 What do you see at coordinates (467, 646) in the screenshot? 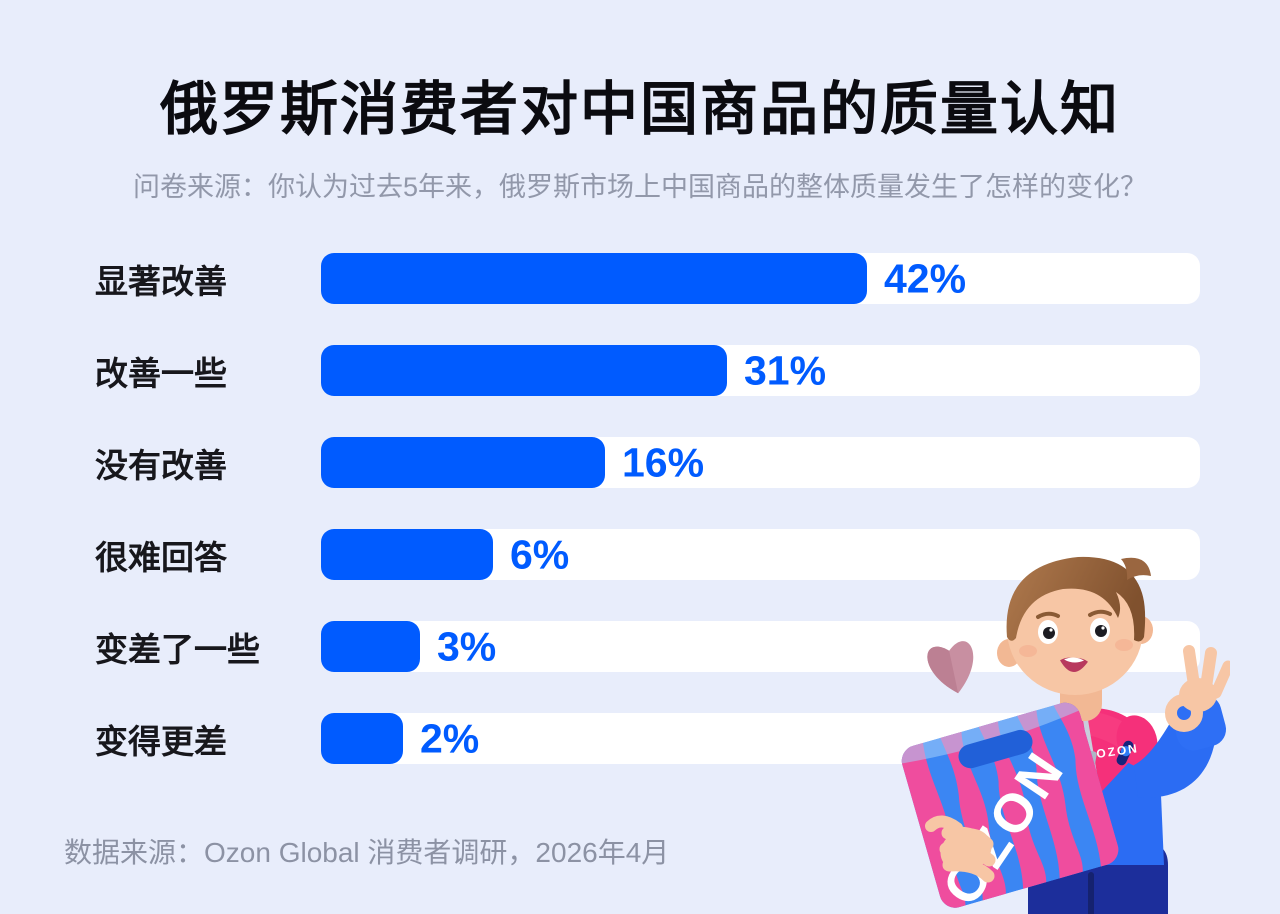
I see `value-label: 3%` at bounding box center [467, 646].